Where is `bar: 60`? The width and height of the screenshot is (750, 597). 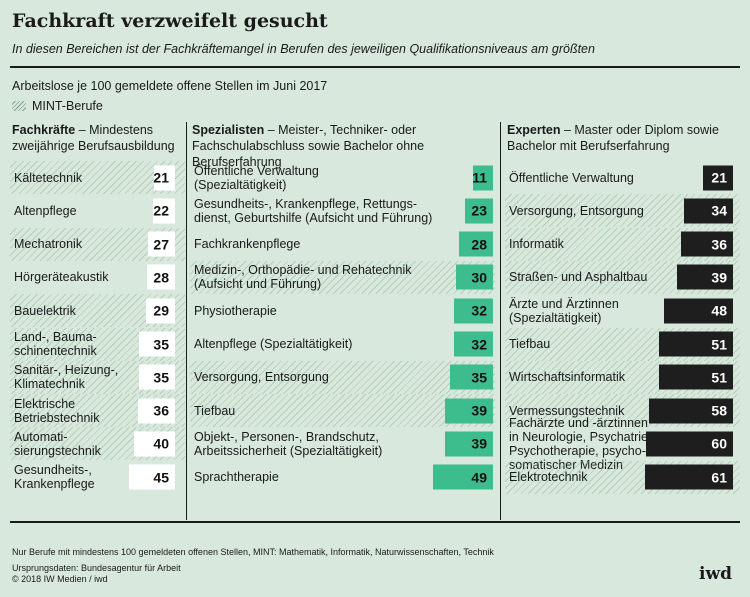
bar: 60 is located at coordinates (689, 444).